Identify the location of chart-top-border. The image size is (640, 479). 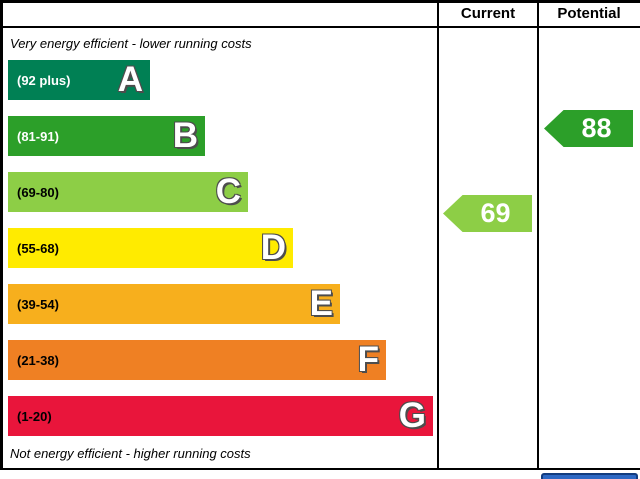
(320, 1).